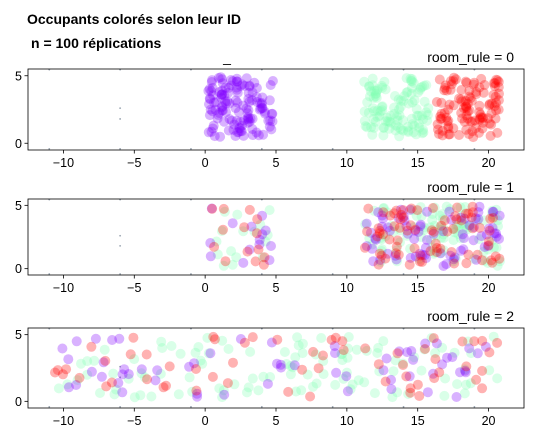 Image resolution: width=533 pixels, height=438 pixels. I want to click on x-tick-label: −10, so click(63, 163).